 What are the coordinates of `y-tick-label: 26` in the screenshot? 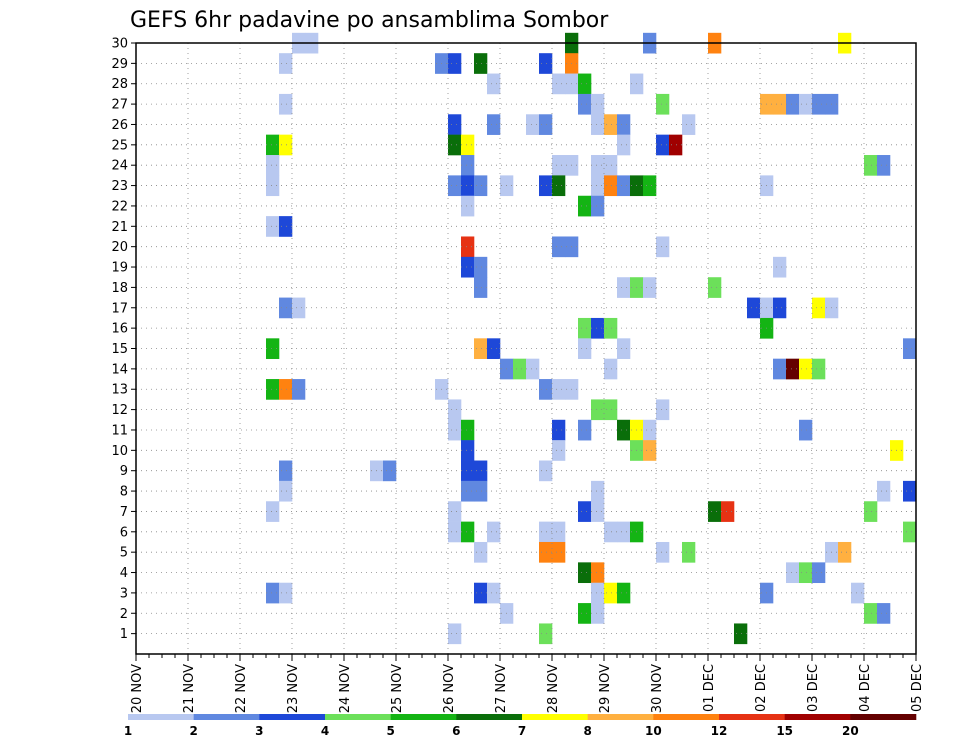 It's located at (119, 125).